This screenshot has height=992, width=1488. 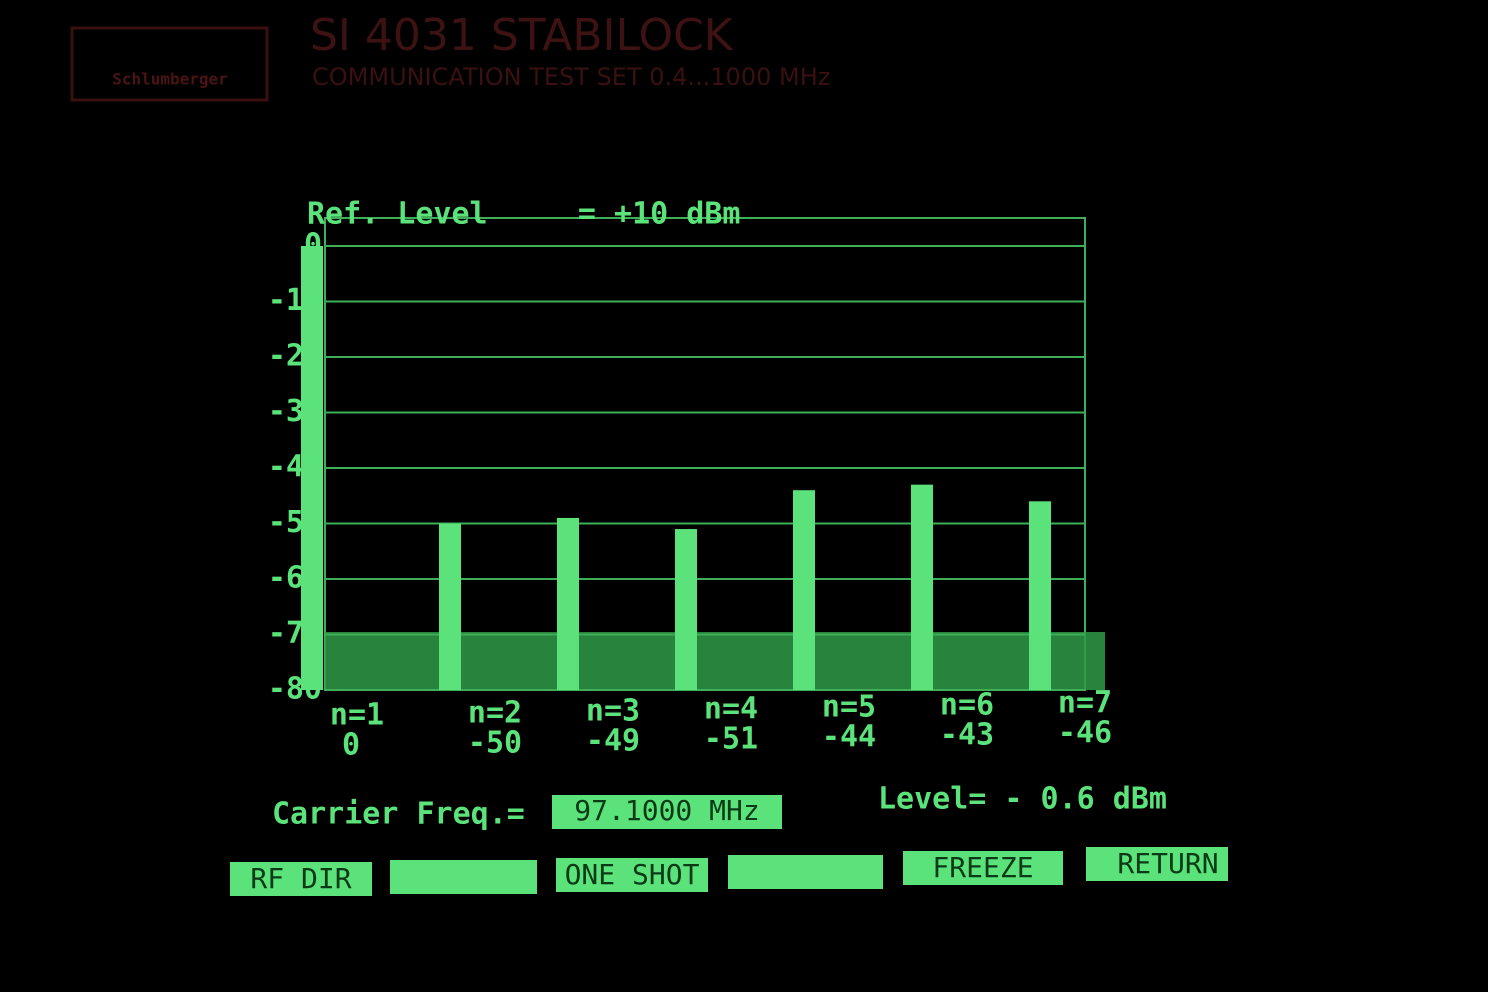 I want to click on softkeys: RF DIR ONE SHOT FREEZE RETURN, so click(x=729, y=871).